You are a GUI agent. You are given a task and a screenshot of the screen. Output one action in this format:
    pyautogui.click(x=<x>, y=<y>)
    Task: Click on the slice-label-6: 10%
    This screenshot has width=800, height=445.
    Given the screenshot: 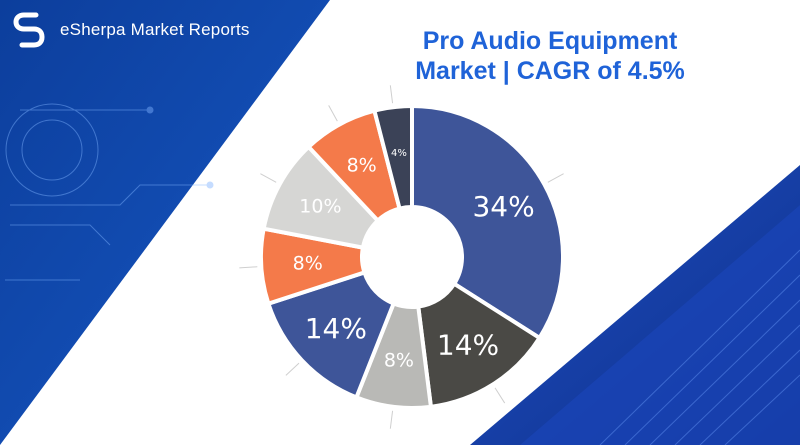 What is the action you would take?
    pyautogui.click(x=320, y=207)
    